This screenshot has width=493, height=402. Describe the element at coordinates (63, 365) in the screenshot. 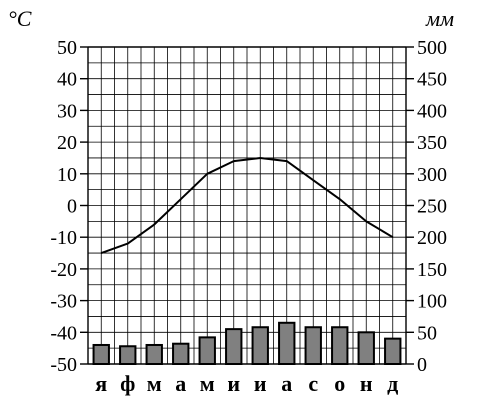

I see `left-axis-tick-label: -50` at that location.